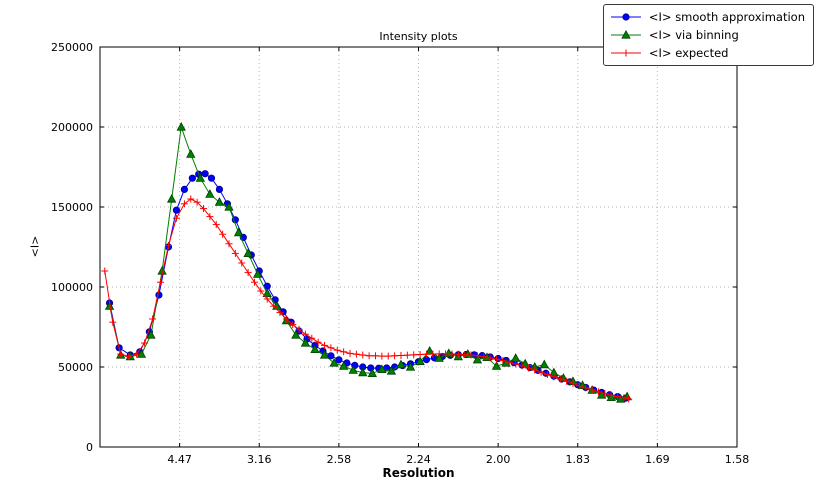  Describe the element at coordinates (688, 53) in the screenshot. I see `legend-label: <I> expected` at that location.